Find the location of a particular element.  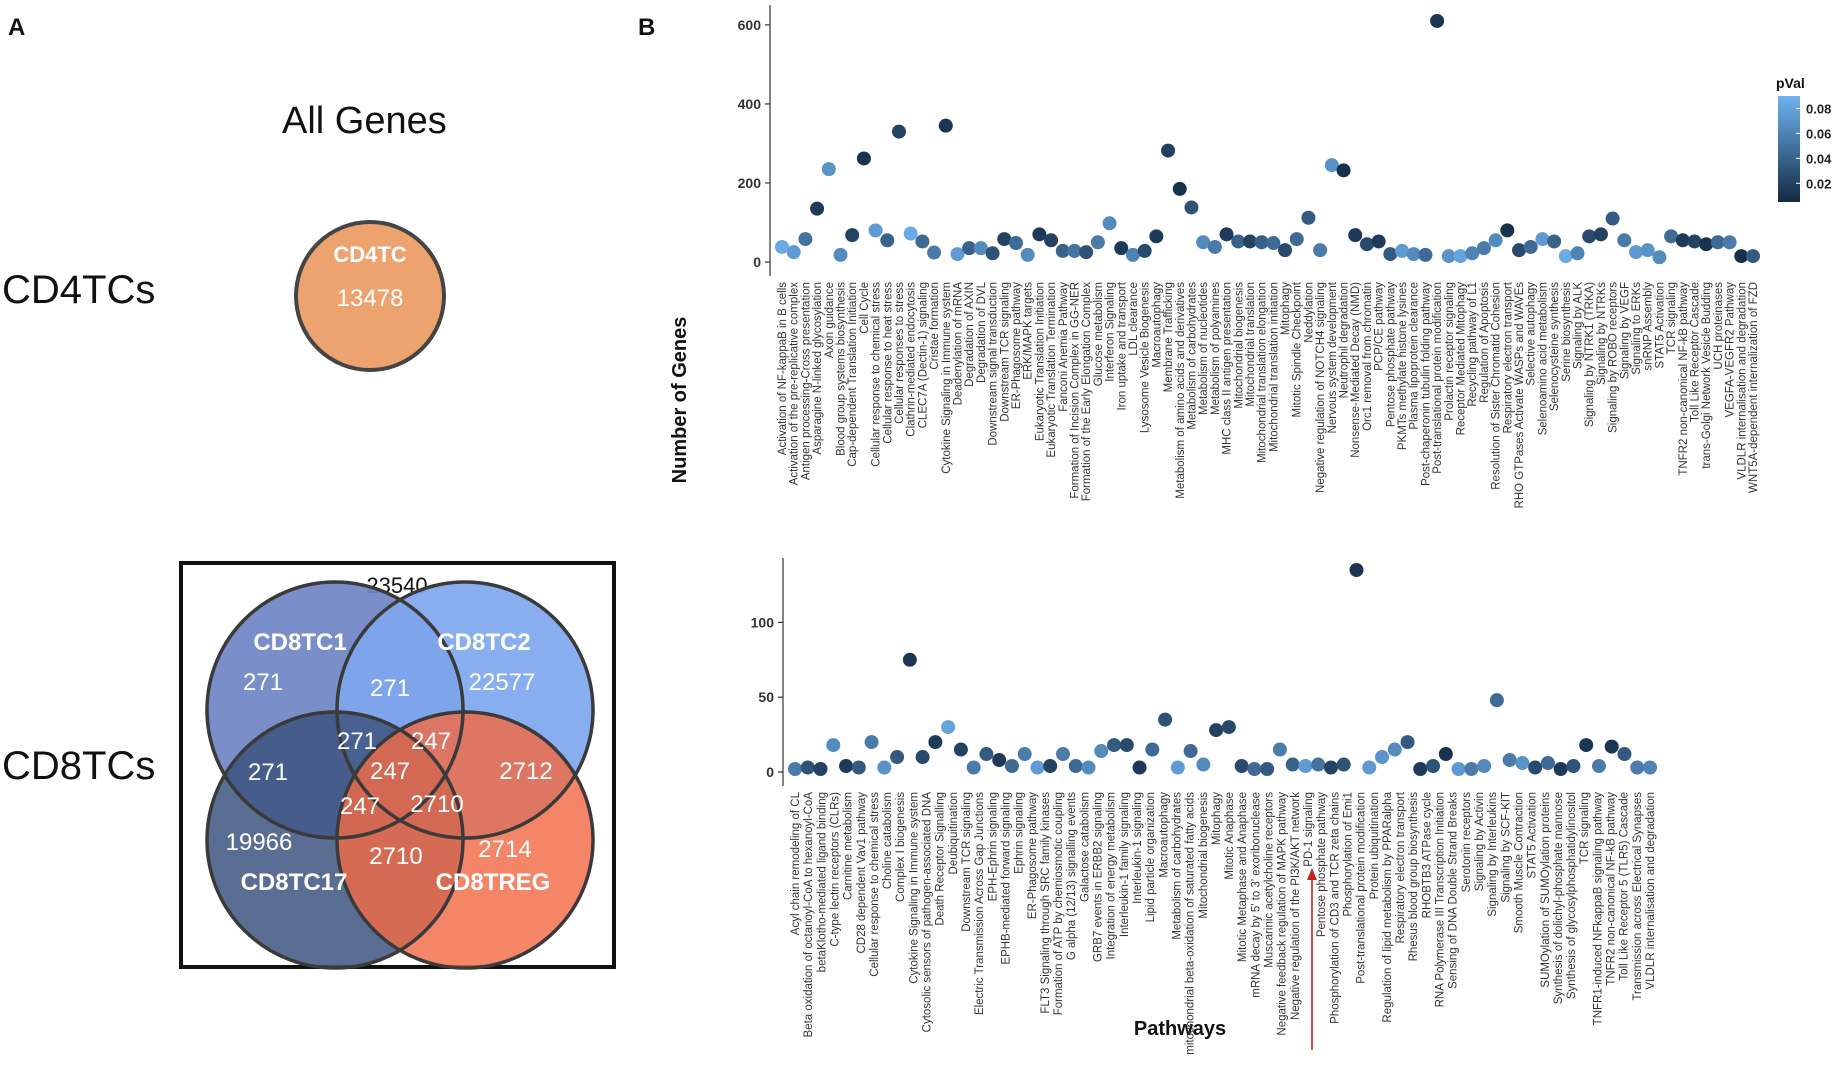

x-tick-label: Interferon Signaling is located at coordinates (1111, 332).